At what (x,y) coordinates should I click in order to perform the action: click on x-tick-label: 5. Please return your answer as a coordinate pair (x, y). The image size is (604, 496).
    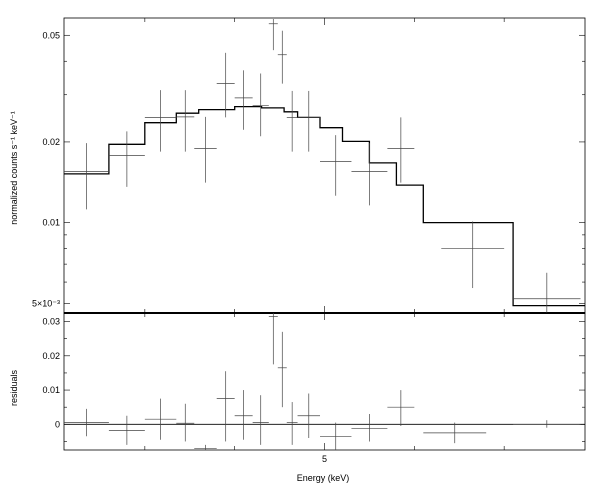
    Looking at the image, I should click on (324, 459).